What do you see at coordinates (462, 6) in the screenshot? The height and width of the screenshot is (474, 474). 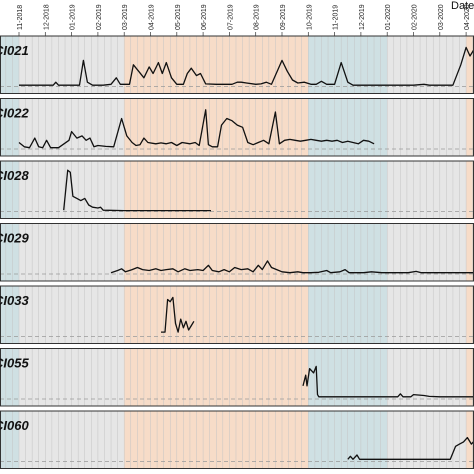 I see `axis-title: Date` at bounding box center [462, 6].